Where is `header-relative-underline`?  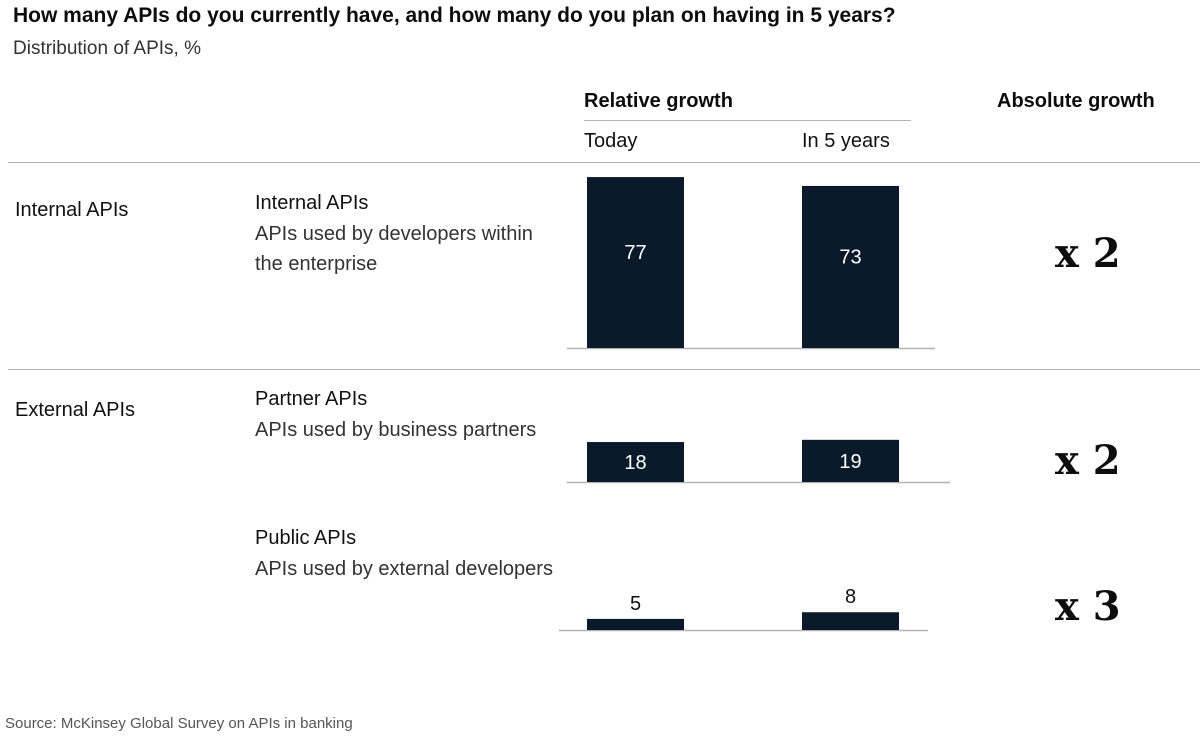
header-relative-underline is located at coordinates (747, 120).